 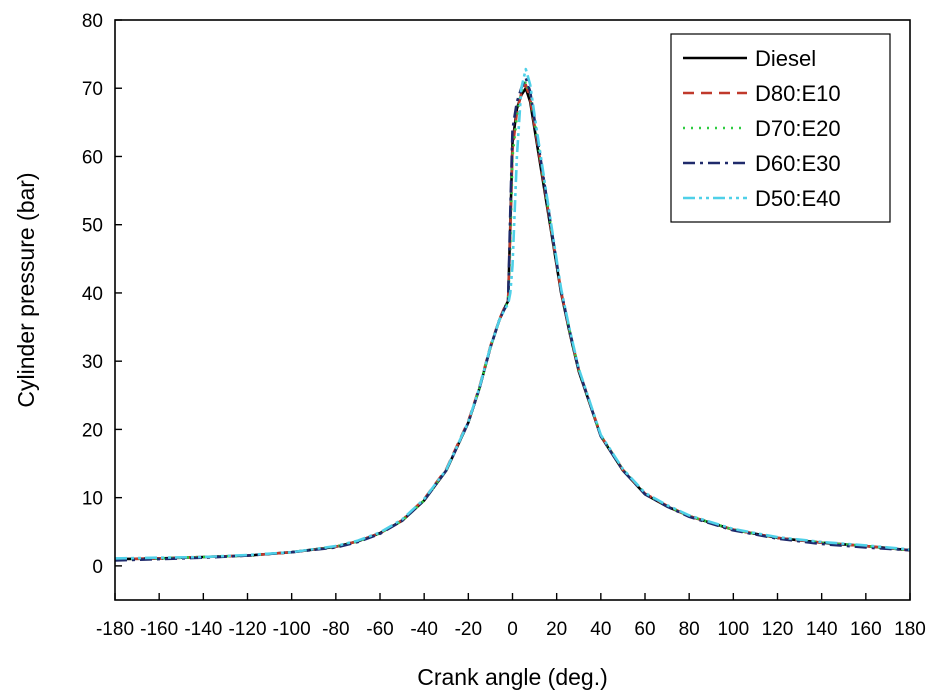 What do you see at coordinates (866, 629) in the screenshot?
I see `x-tick-label: 160` at bounding box center [866, 629].